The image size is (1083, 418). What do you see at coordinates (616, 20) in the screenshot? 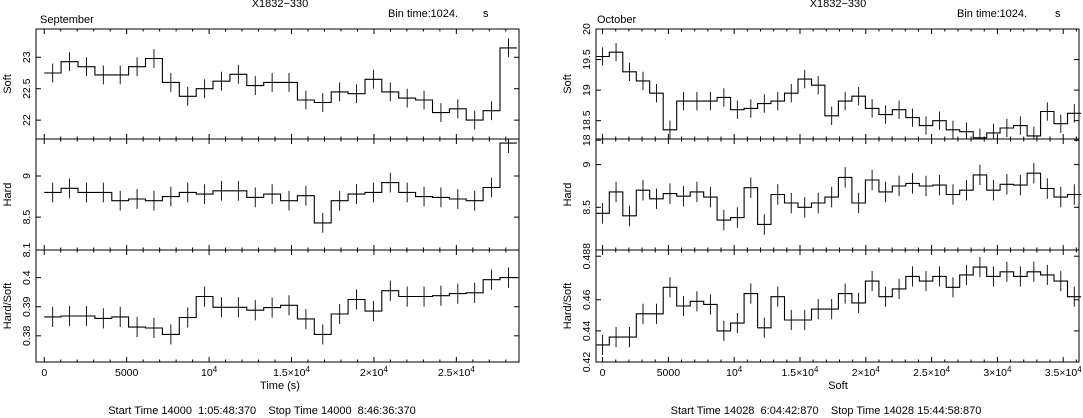
I see `month-label: October` at bounding box center [616, 20].